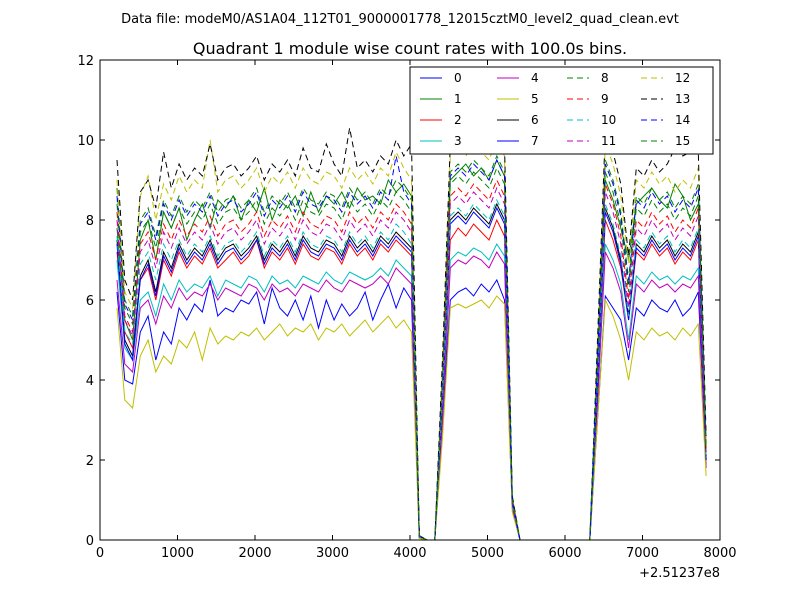 The width and height of the screenshot is (800, 600). What do you see at coordinates (679, 573) in the screenshot?
I see `x-axis-offset-label: +2.51237e8` at bounding box center [679, 573].